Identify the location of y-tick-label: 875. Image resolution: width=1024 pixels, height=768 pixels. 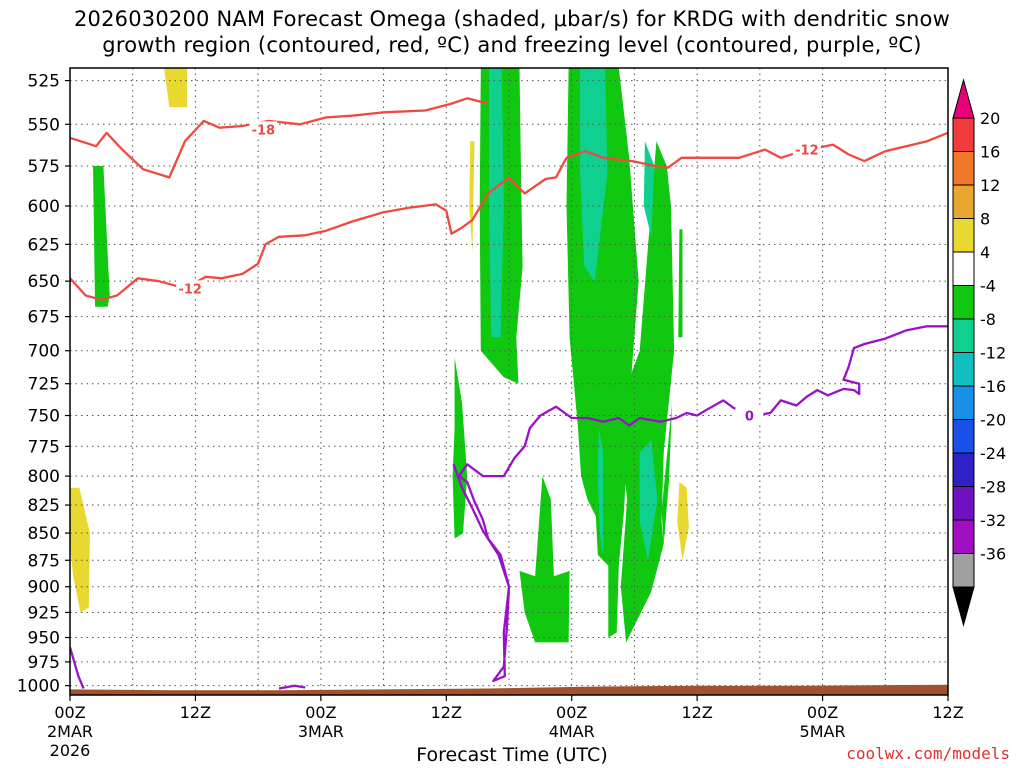
(44, 561).